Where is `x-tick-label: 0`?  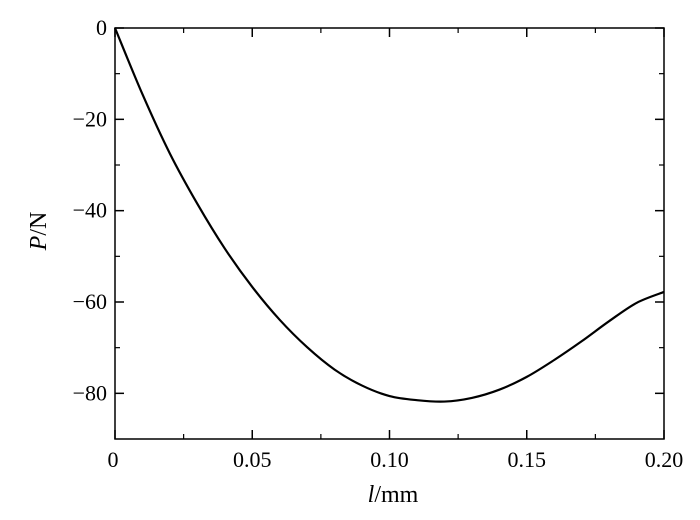
x-tick-label: 0 is located at coordinates (113, 459).